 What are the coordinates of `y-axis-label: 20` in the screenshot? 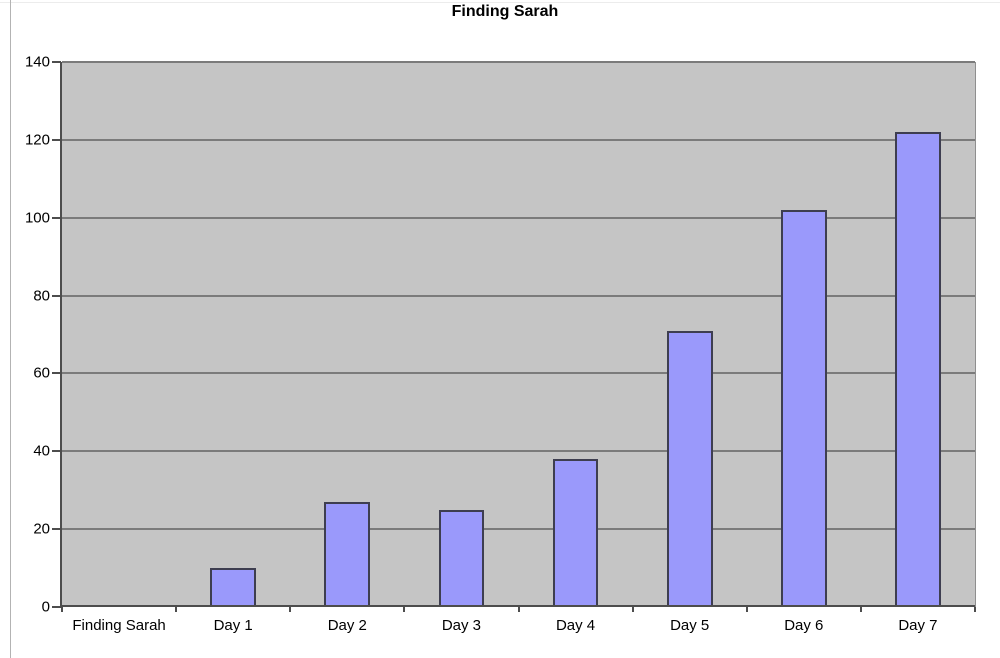 It's located at (41, 529).